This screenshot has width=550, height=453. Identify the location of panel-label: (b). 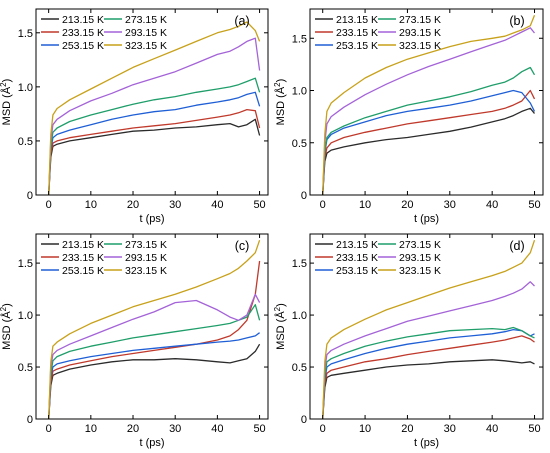
(516, 21).